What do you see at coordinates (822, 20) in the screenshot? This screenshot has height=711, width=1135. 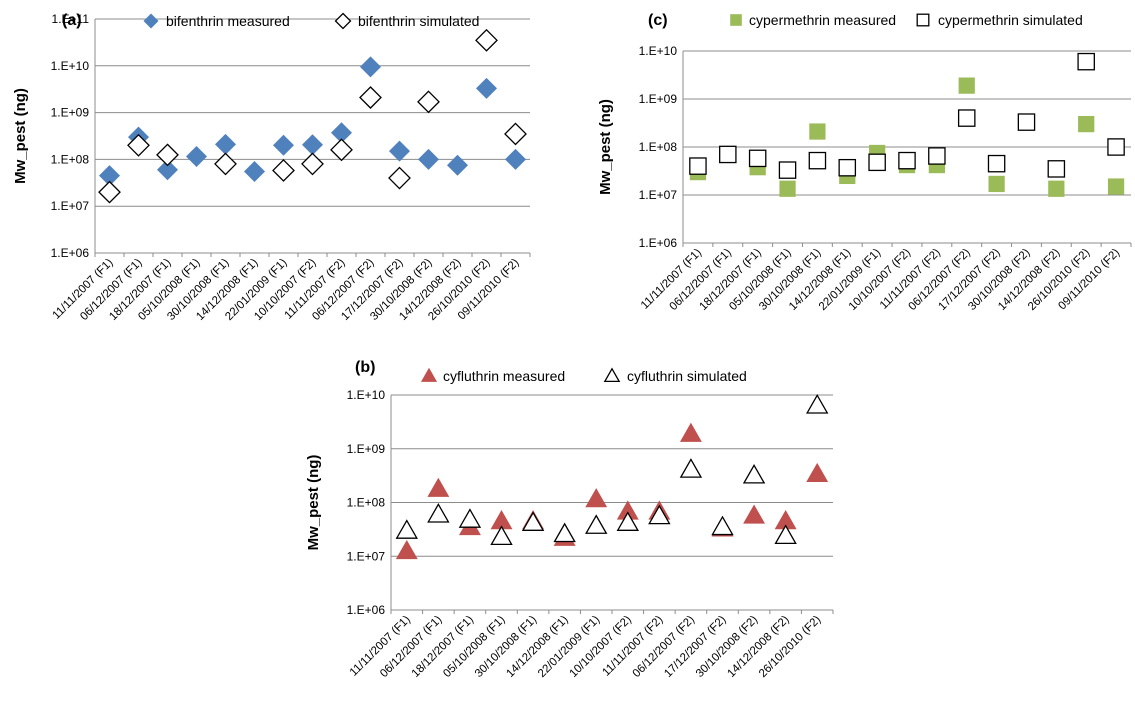 I see `legend-label: cypermethrin measured` at bounding box center [822, 20].